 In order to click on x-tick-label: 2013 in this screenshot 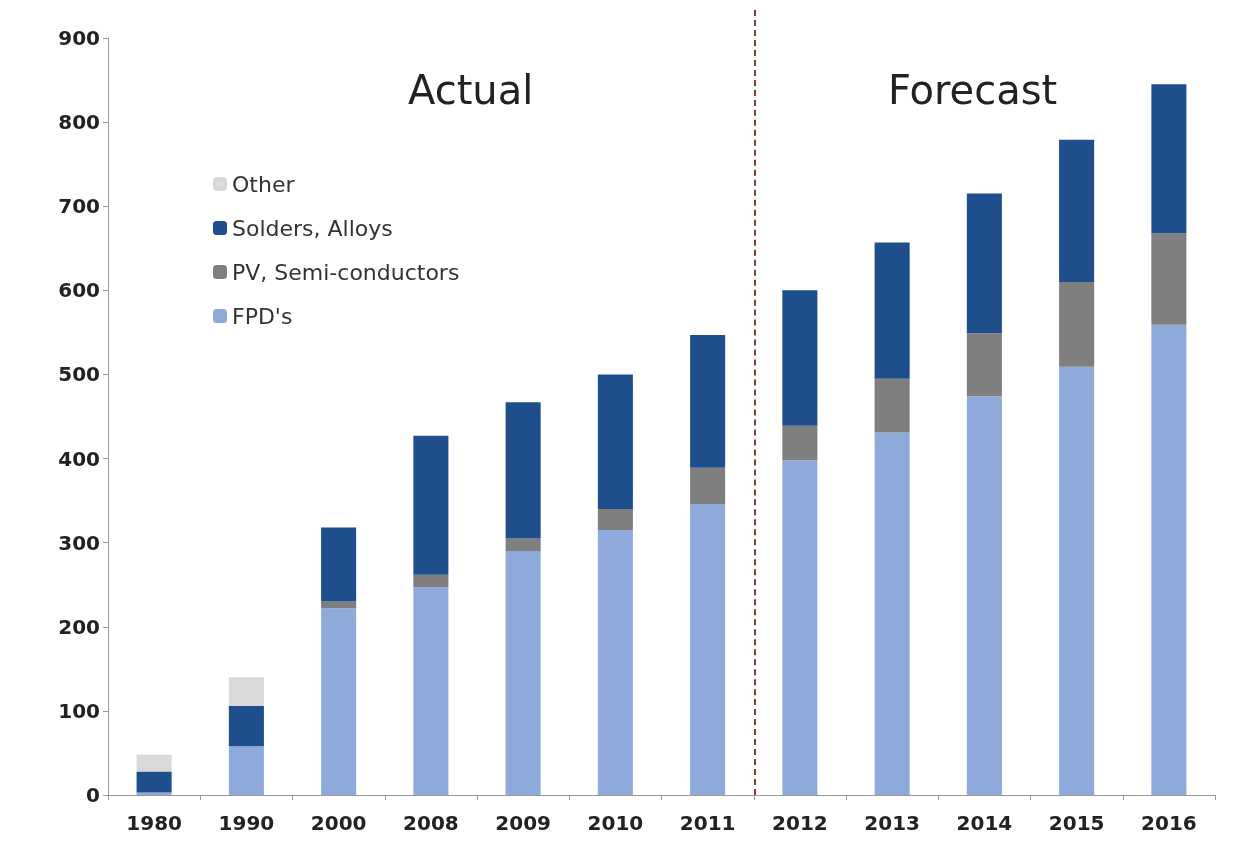, I will do `click(892, 823)`.